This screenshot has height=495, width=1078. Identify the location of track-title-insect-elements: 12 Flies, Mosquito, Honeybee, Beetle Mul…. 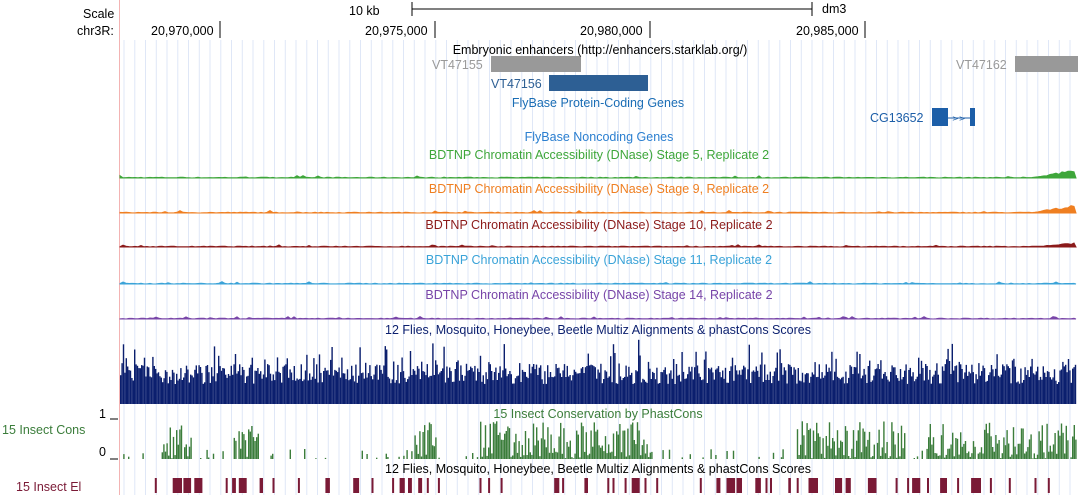
(598, 469).